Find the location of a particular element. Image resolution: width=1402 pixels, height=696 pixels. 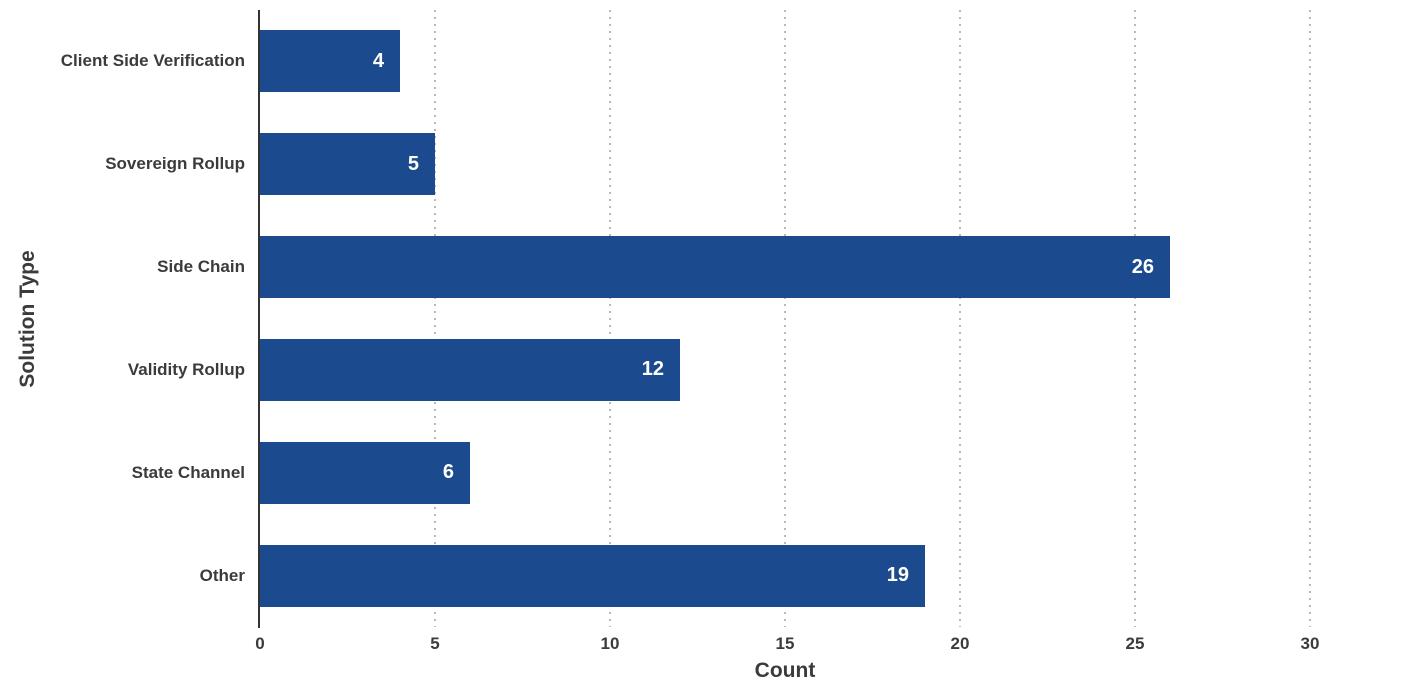

bar-value-label: 6 is located at coordinates (448, 472).